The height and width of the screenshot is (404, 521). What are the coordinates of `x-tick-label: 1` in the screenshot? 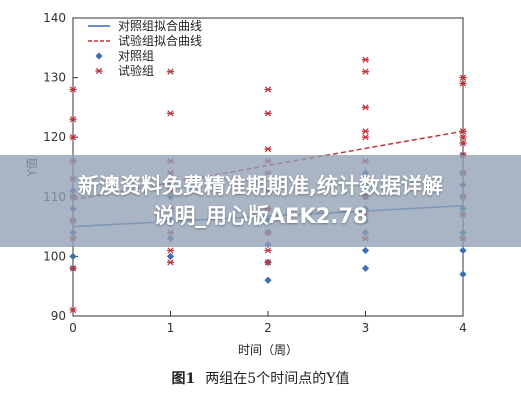 It's located at (171, 328).